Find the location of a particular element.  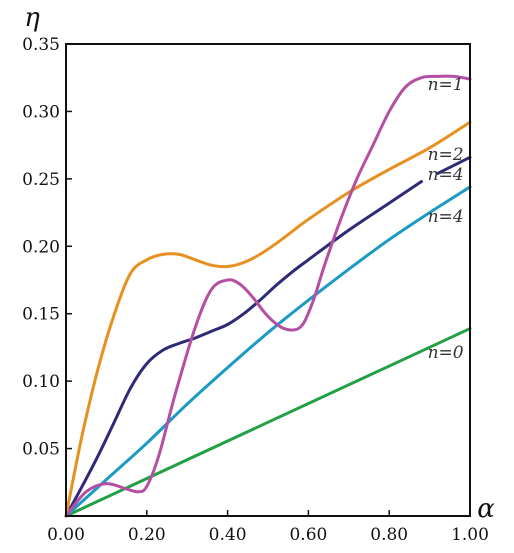

x-tick-label: 0.00 is located at coordinates (66, 535).